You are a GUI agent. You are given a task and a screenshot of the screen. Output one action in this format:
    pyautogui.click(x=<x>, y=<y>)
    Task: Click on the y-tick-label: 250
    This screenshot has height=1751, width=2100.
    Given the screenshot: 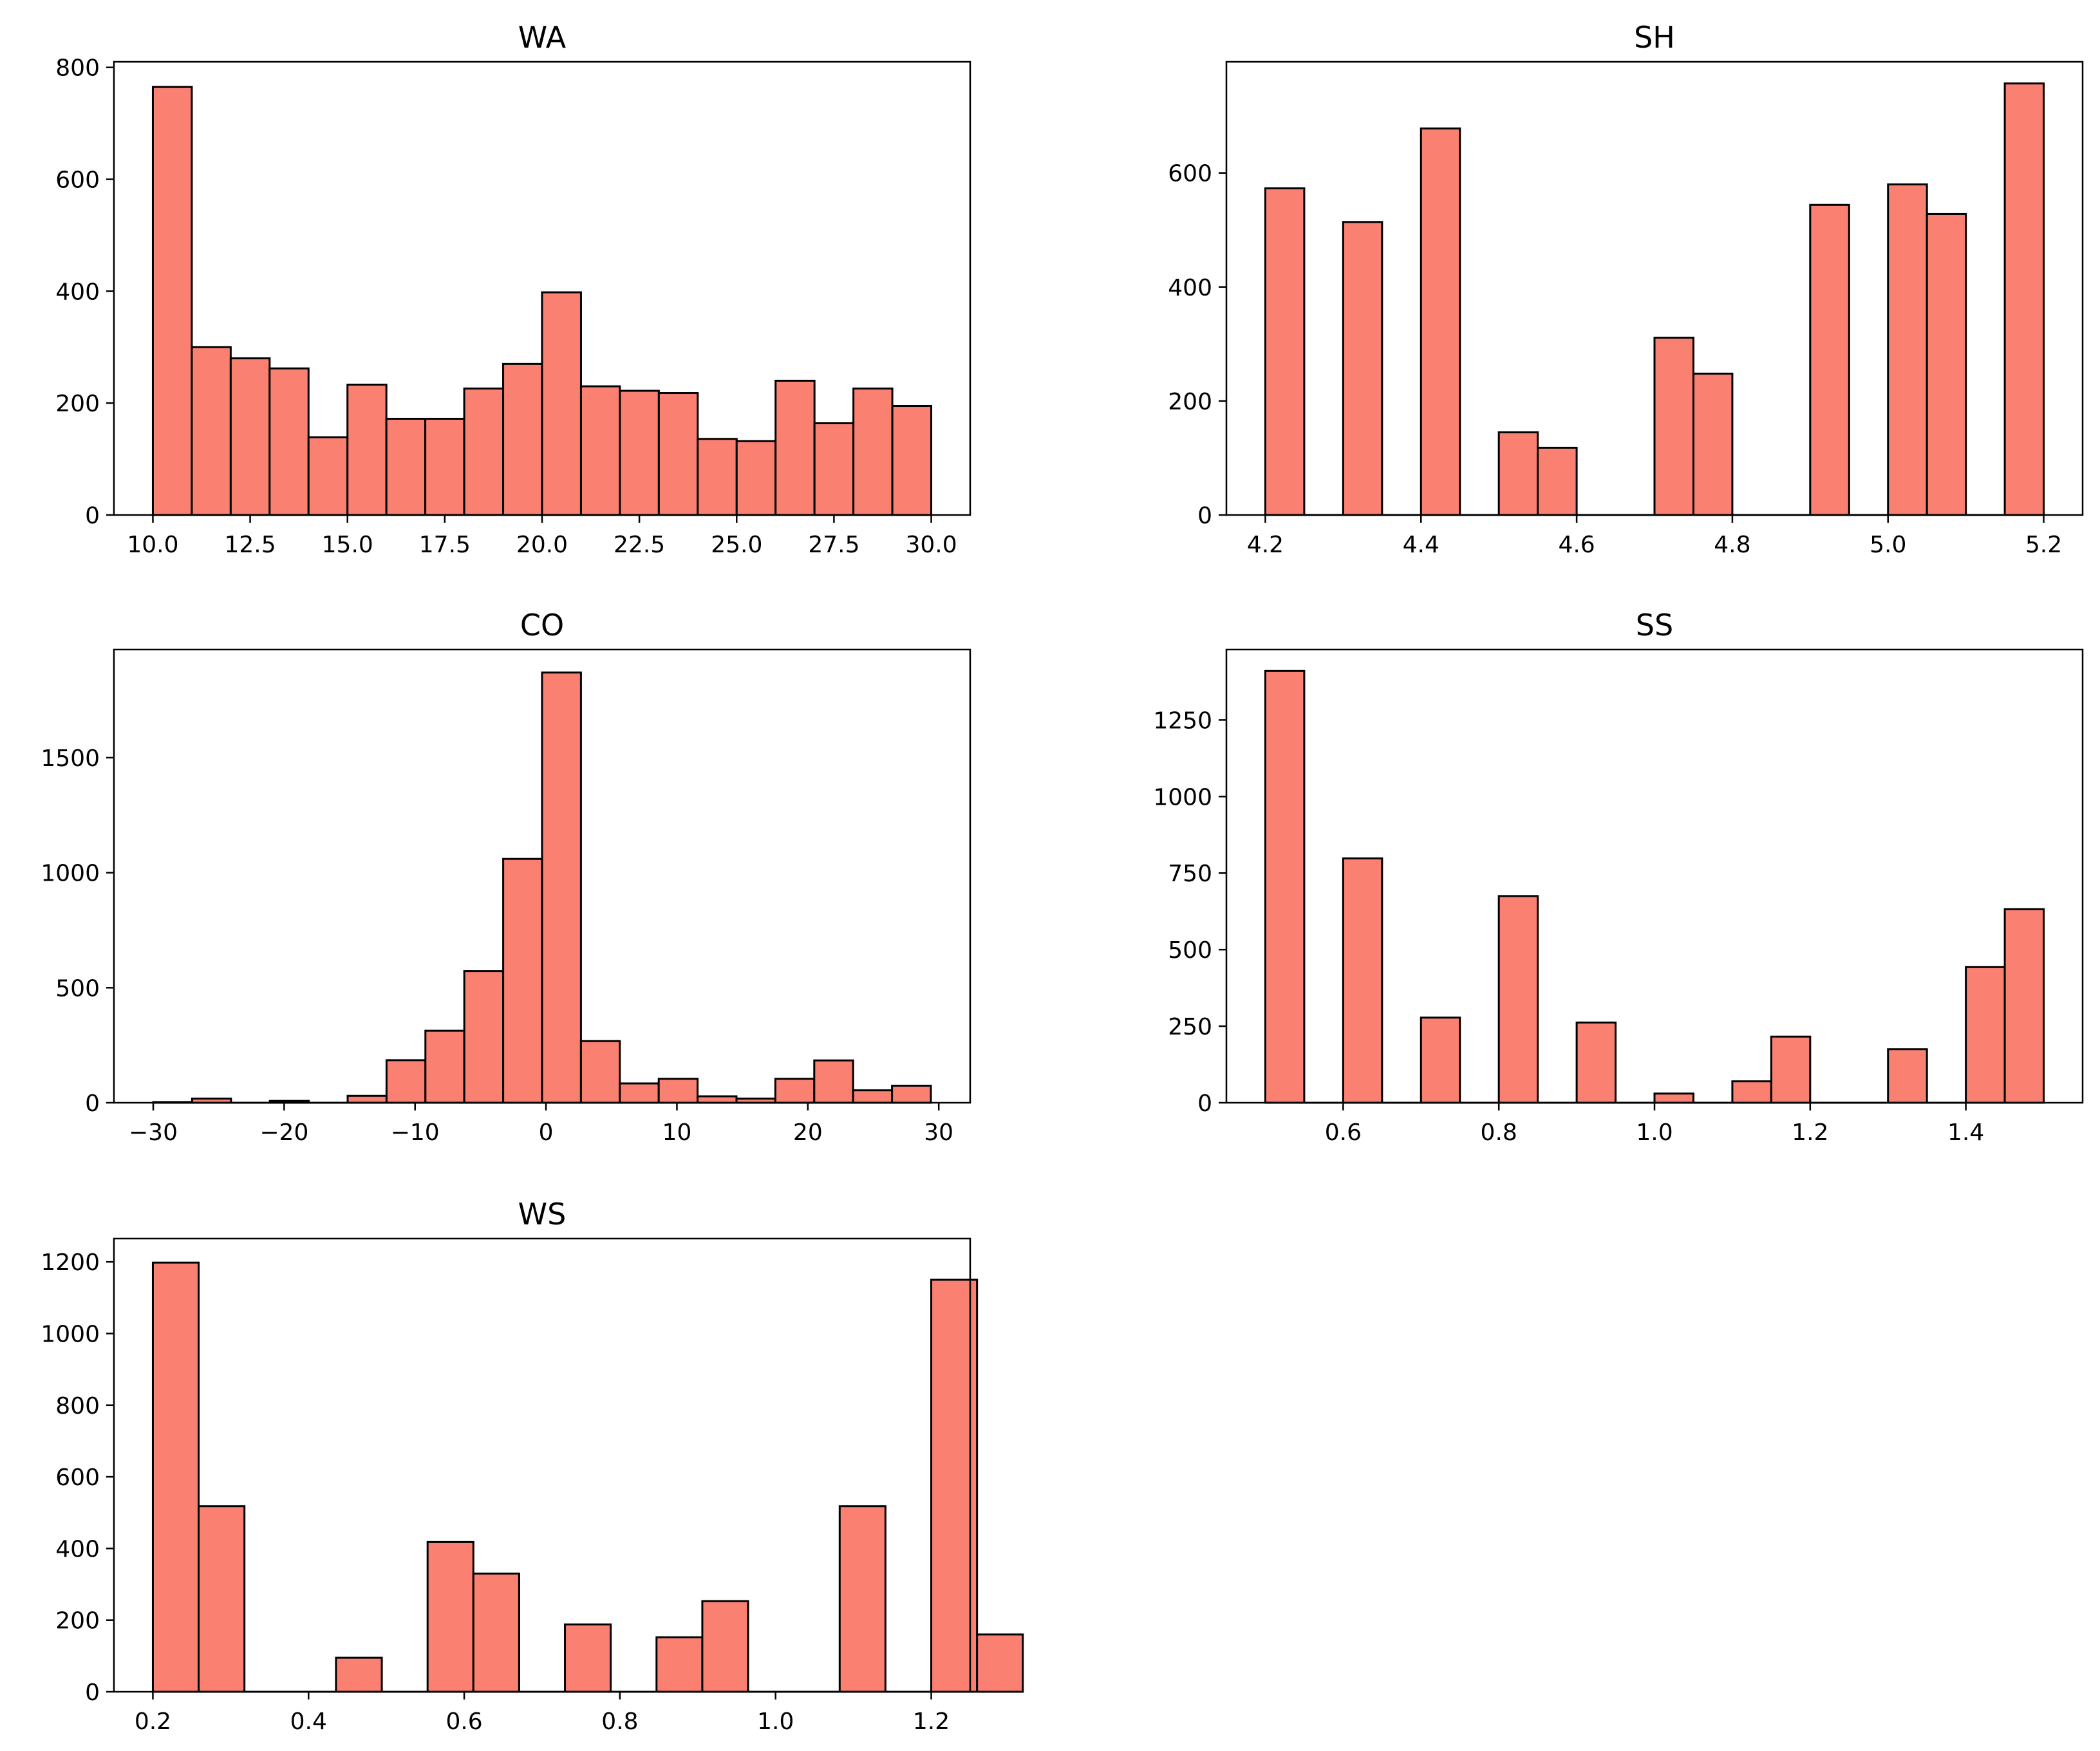 What is the action you would take?
    pyautogui.click(x=1190, y=1027)
    